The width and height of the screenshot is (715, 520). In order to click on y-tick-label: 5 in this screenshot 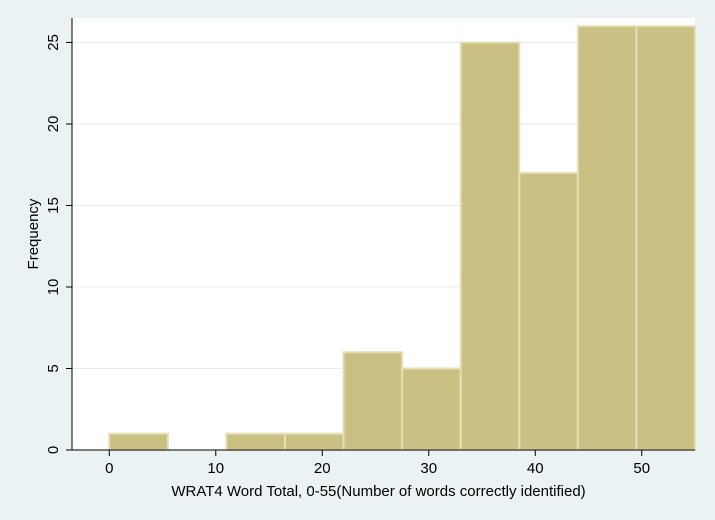, I will do `click(53, 368)`.